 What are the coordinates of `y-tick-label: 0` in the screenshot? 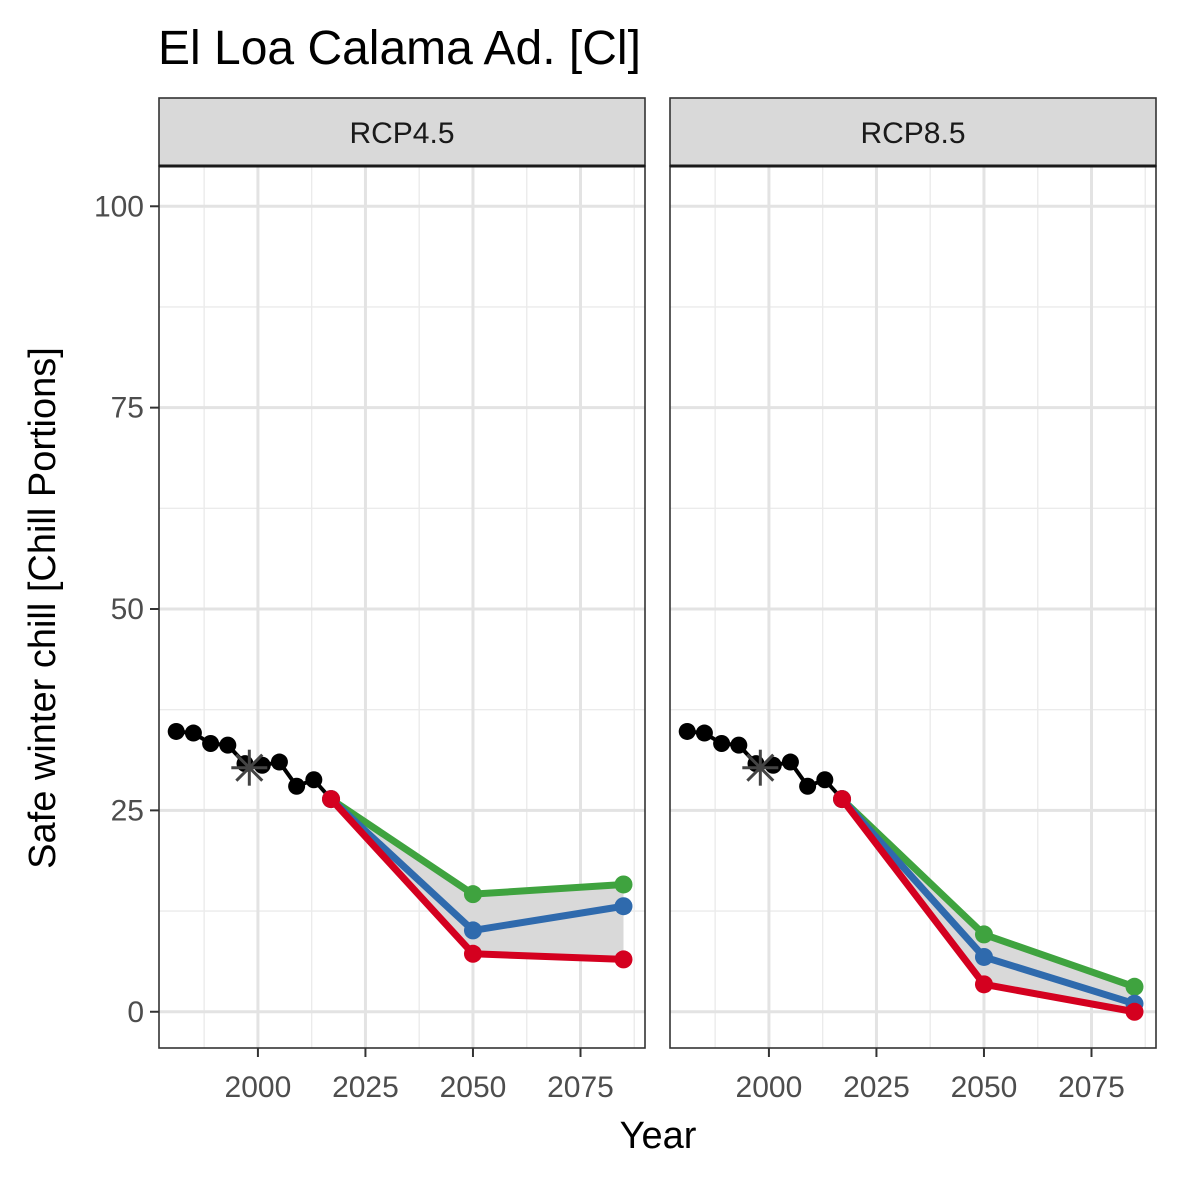 It's located at (135, 1012).